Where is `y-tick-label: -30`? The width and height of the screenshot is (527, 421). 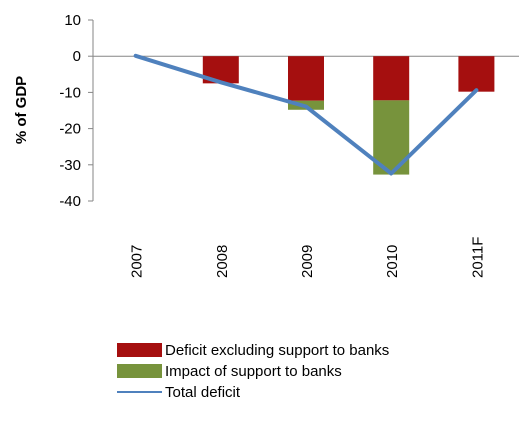
y-tick-label: -30 is located at coordinates (70, 165).